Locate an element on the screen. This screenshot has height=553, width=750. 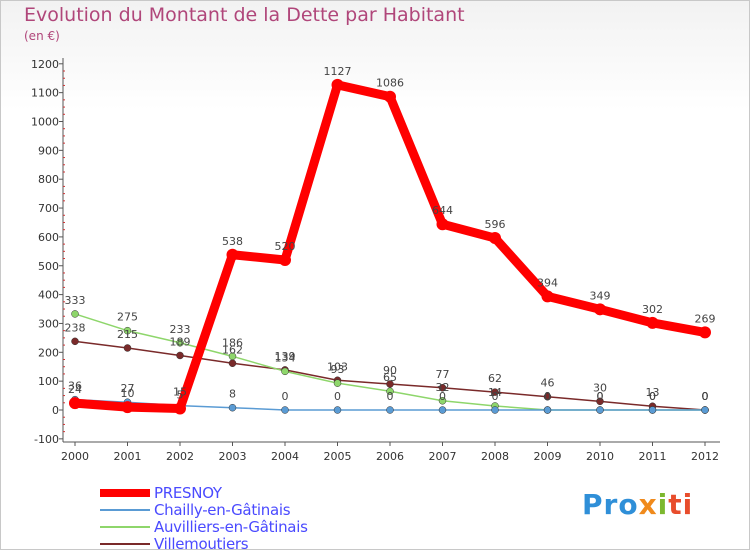
y-tick-label: 700 is located at coordinates (48, 208).